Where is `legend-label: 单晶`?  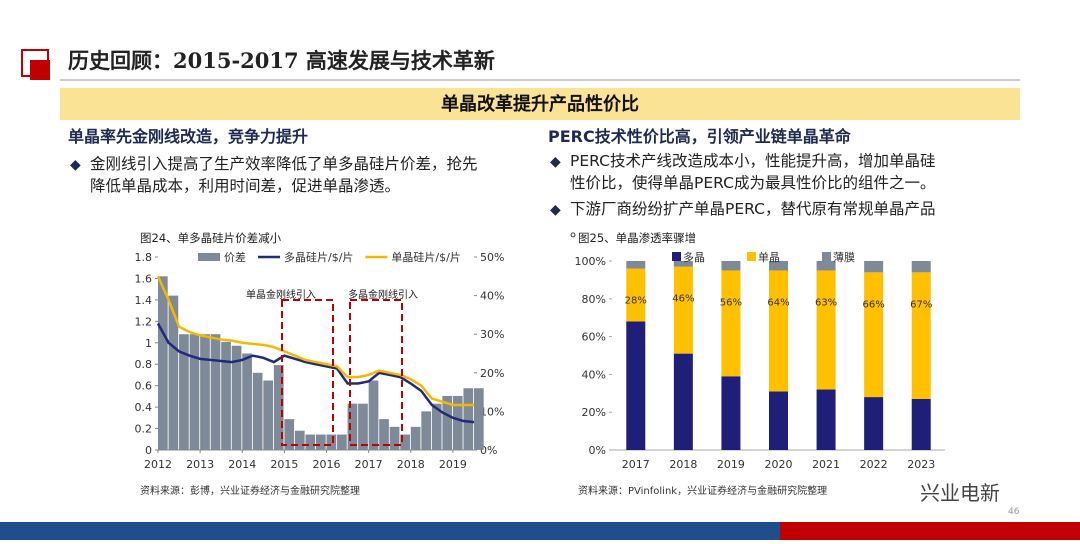 legend-label: 单晶 is located at coordinates (769, 257).